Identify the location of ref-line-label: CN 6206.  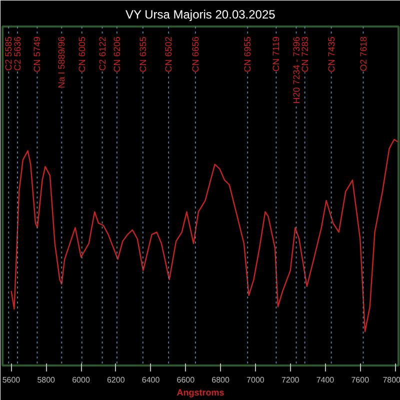
(117, 54).